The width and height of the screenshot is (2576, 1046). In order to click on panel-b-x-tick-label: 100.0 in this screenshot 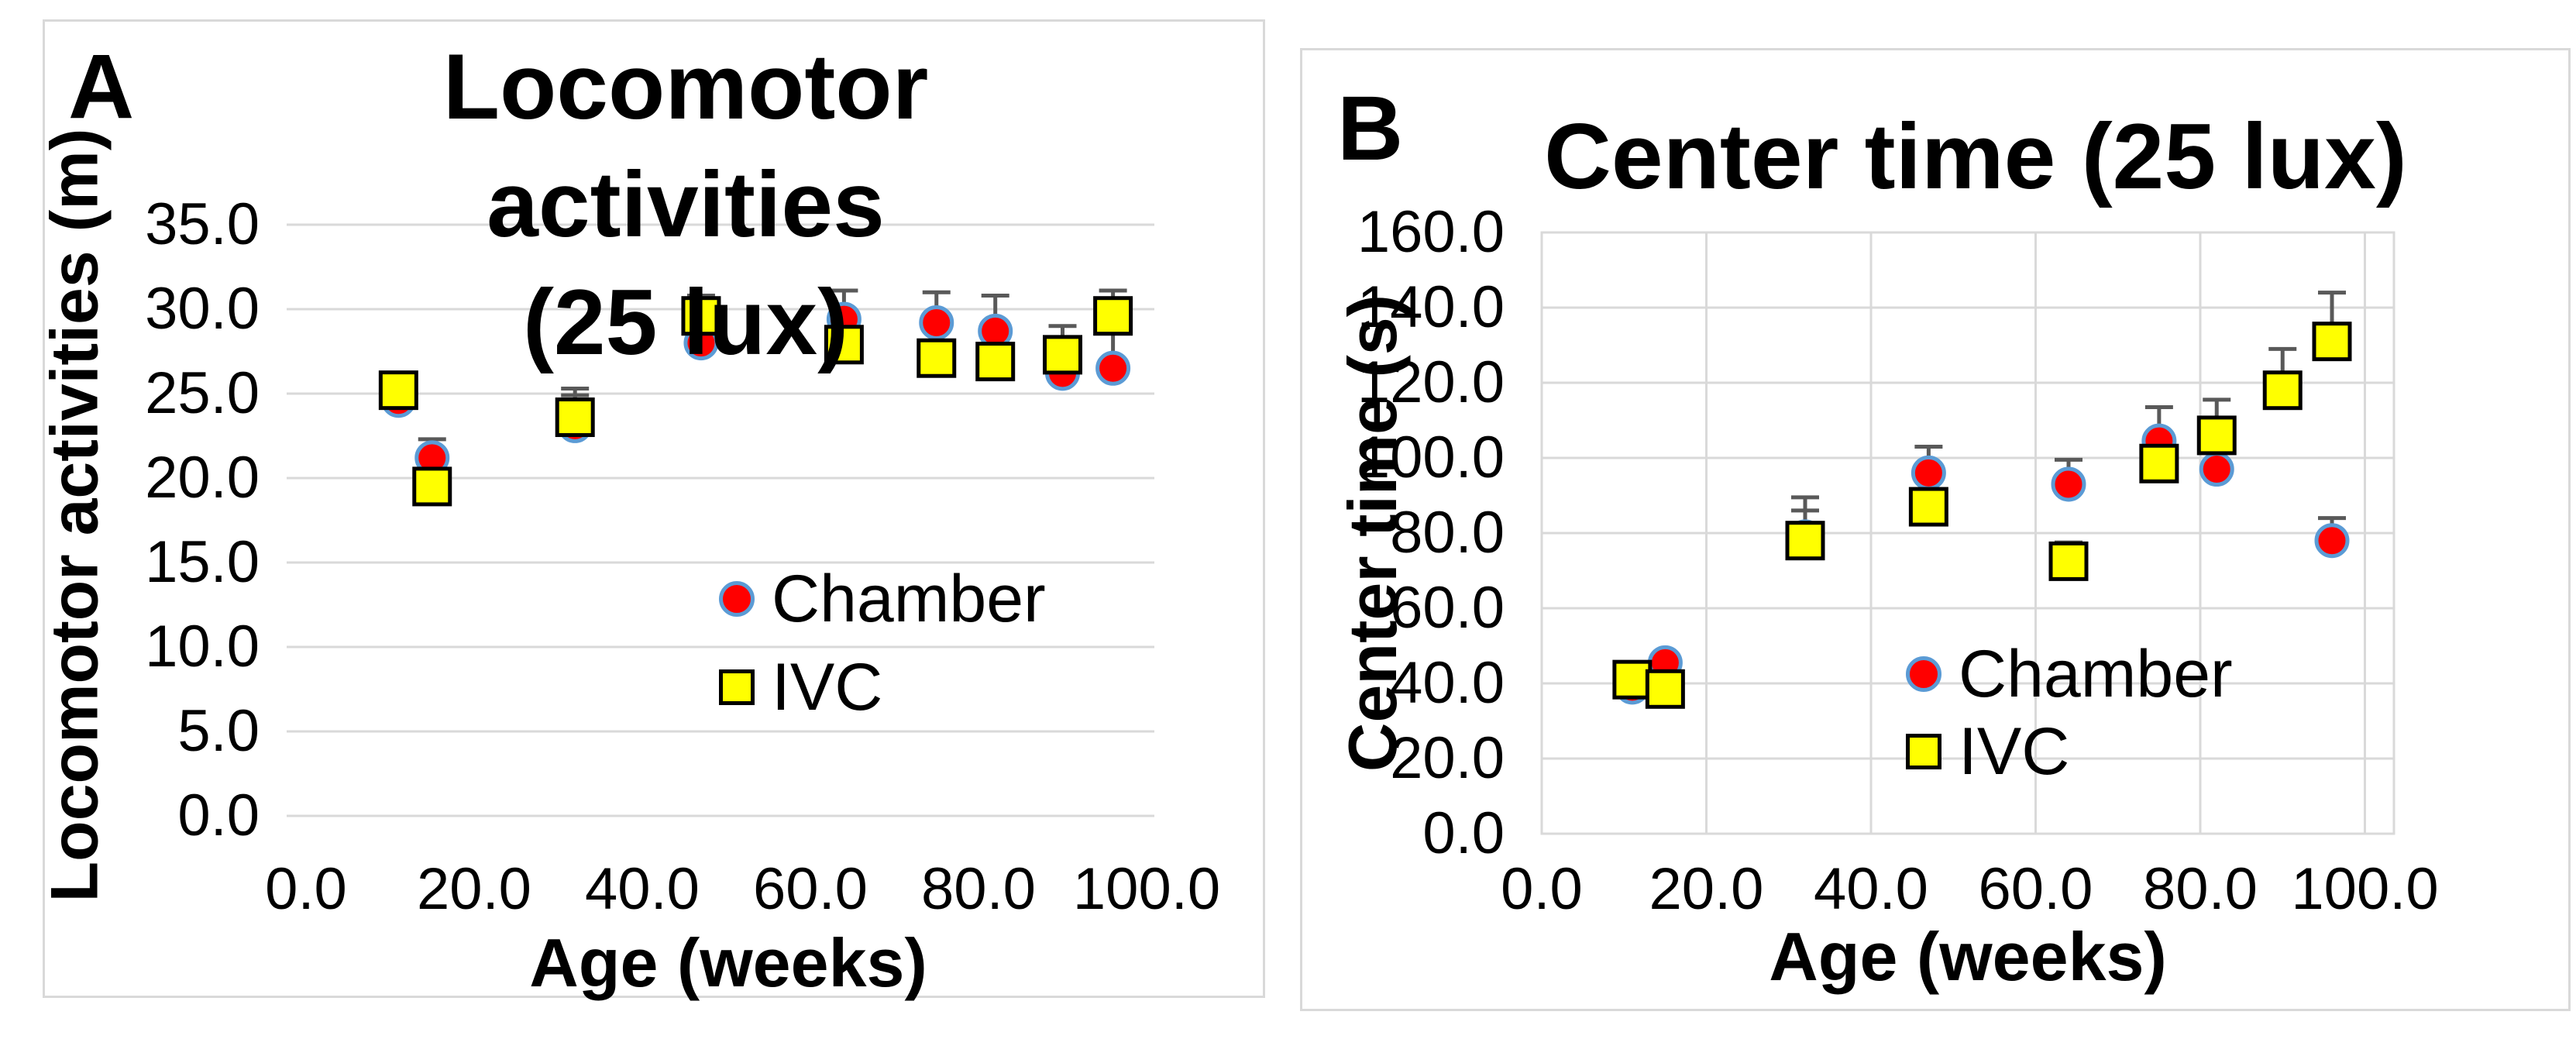, I will do `click(2365, 889)`.